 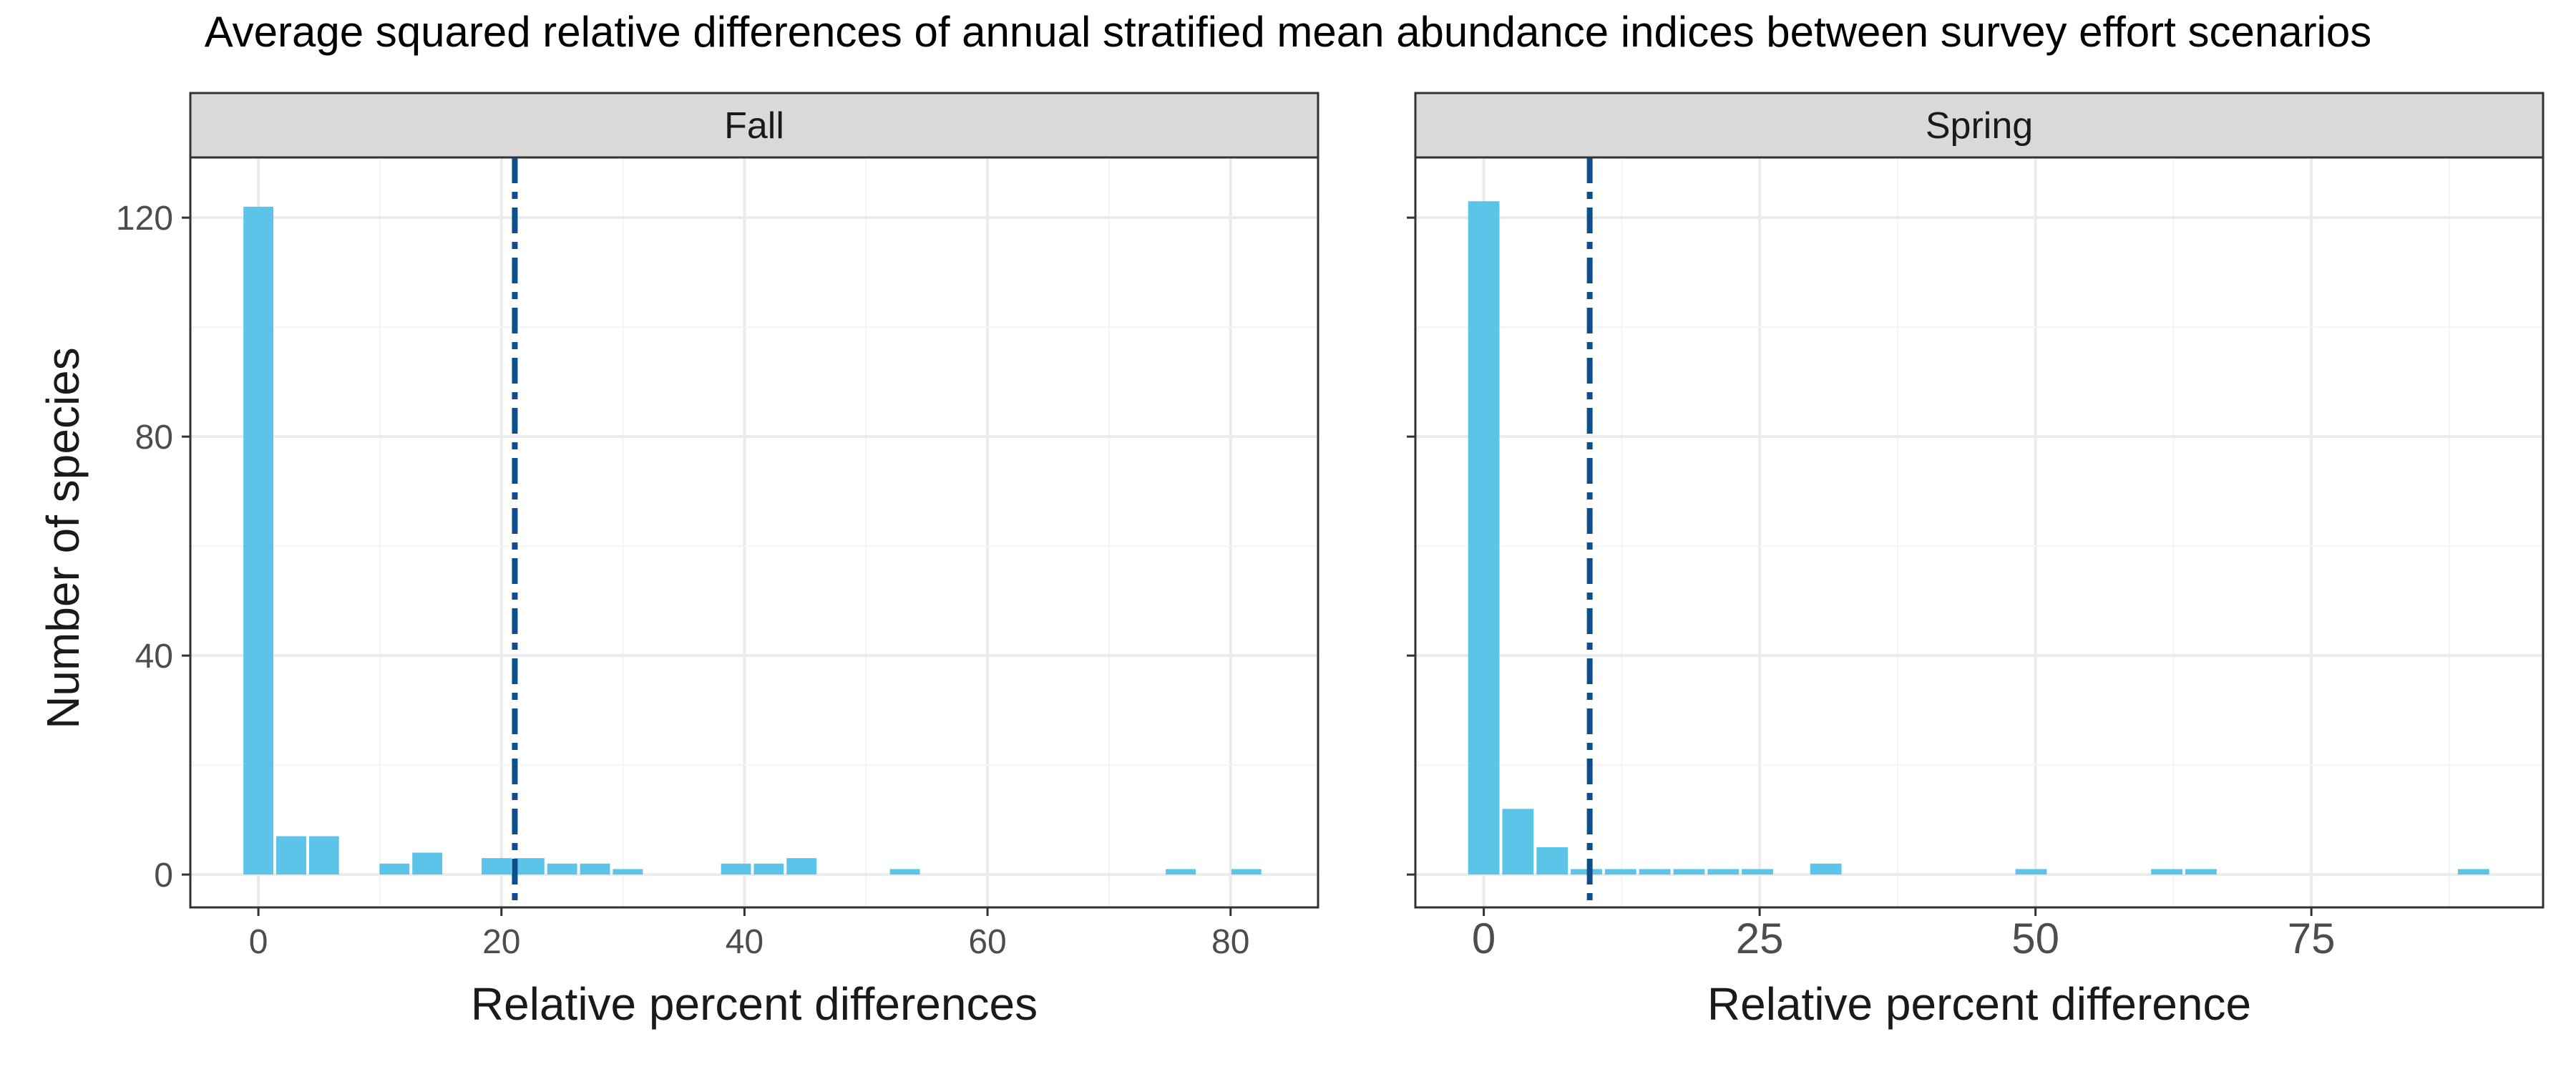 I want to click on x-tick-label: 25, so click(x=1760, y=939).